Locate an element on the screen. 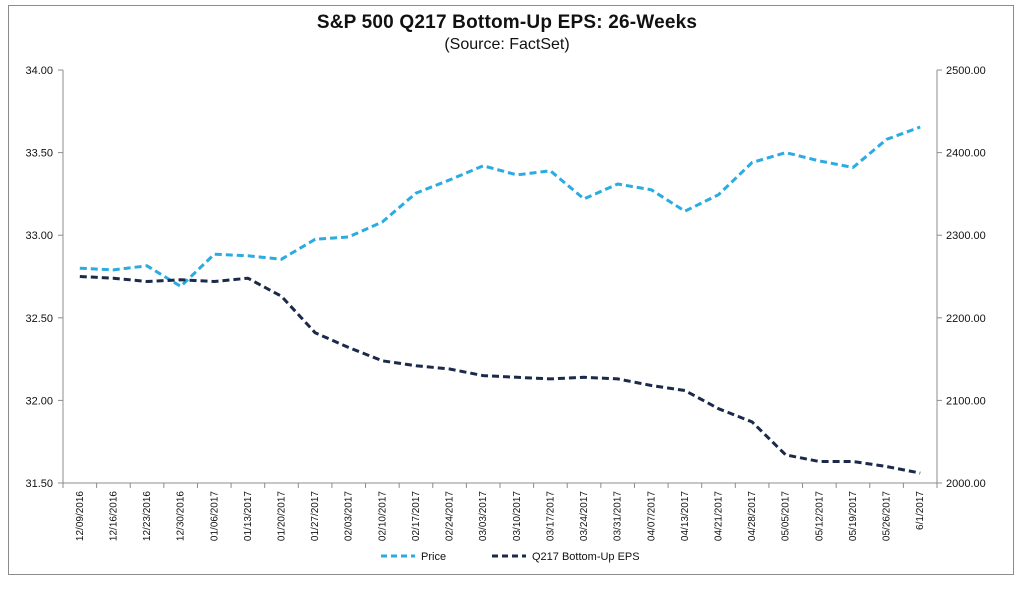 The width and height of the screenshot is (1024, 594). x-tick-label: 02/10/2017 is located at coordinates (382, 516).